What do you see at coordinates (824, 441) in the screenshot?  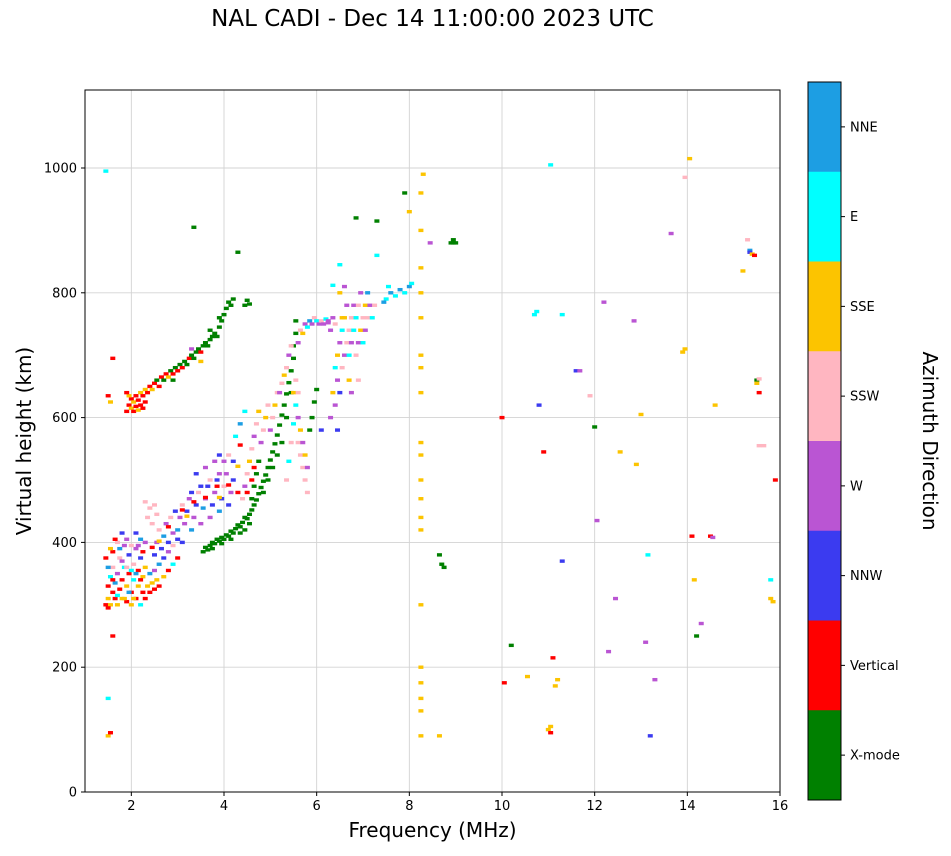 I see `colorbar-frame` at bounding box center [824, 441].